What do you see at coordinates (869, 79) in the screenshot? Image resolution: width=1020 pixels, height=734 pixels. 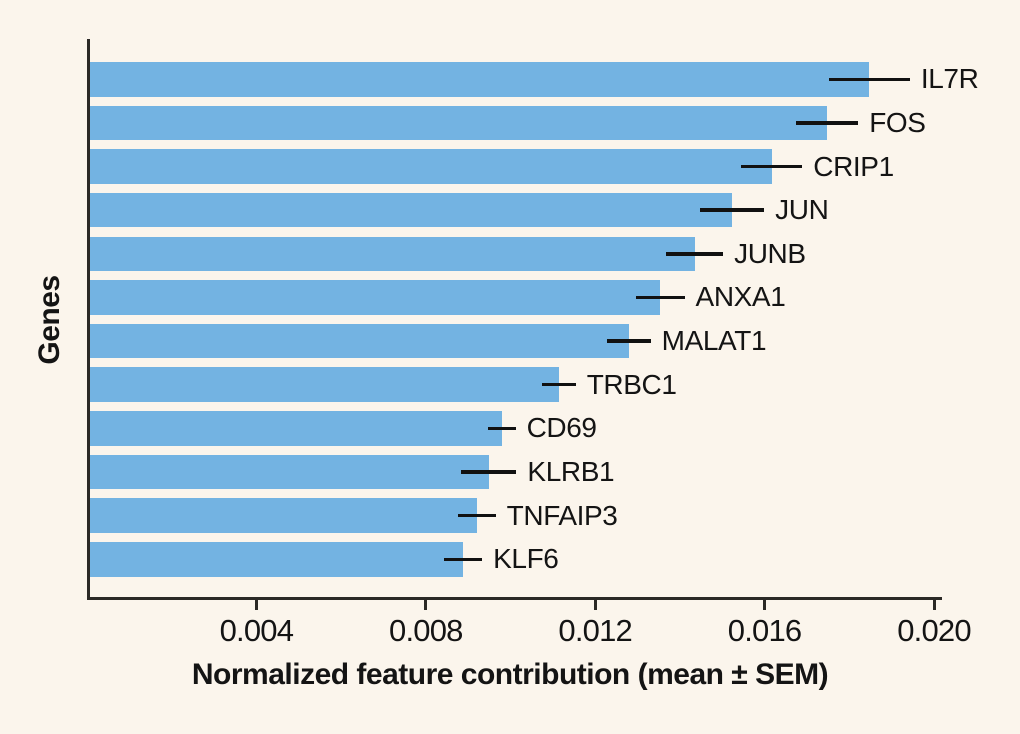 I see `error-bar-il7r` at bounding box center [869, 79].